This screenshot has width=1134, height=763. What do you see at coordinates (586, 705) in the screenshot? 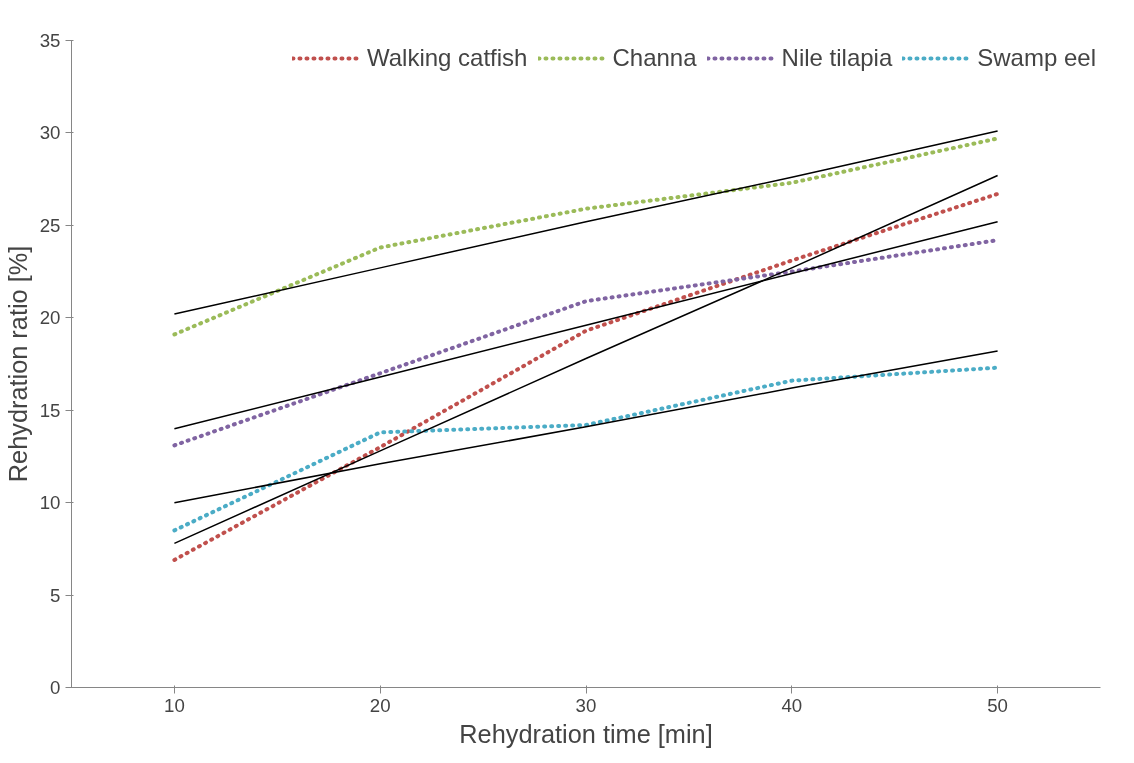
I see `x-tick-label: 30` at bounding box center [586, 705].